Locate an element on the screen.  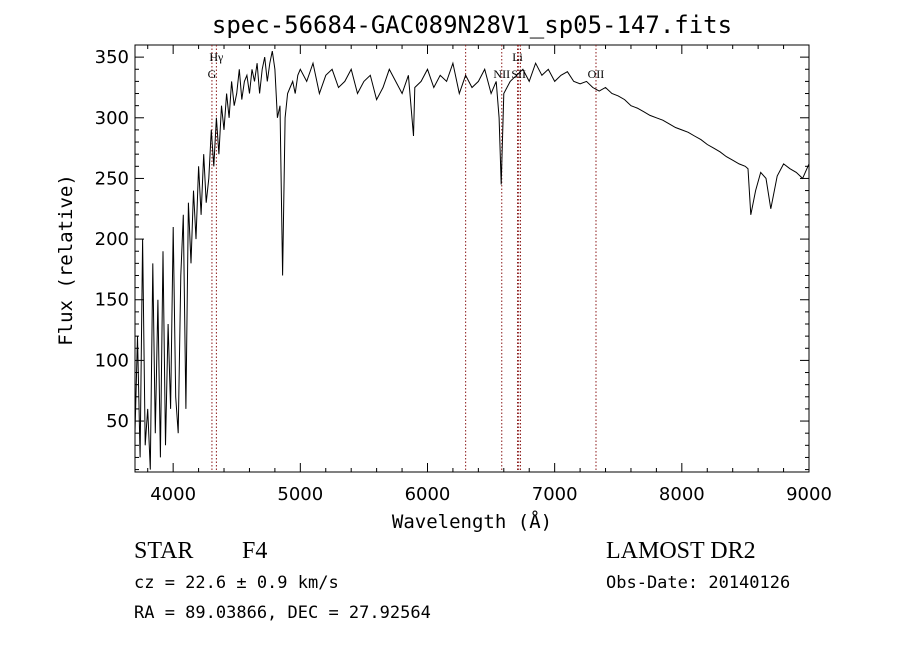
reference-line-label: Hγ is located at coordinates (216, 57).